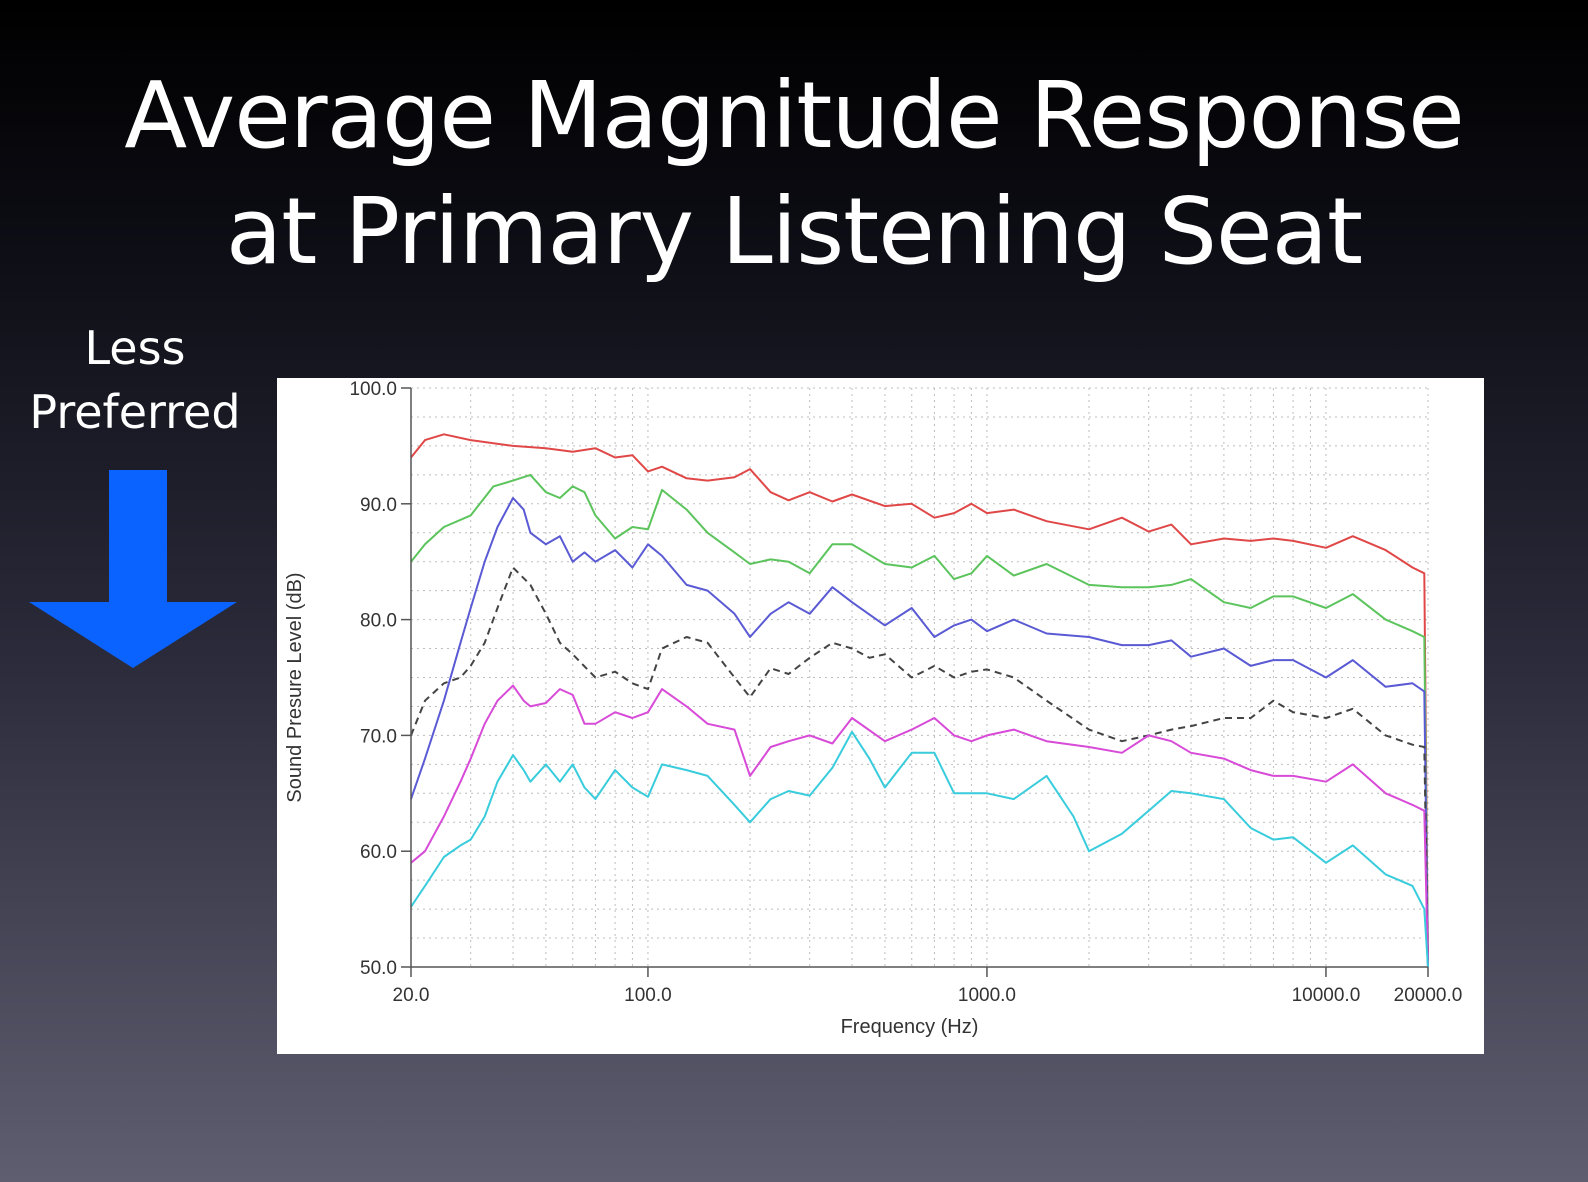 The height and width of the screenshot is (1182, 1588). Describe the element at coordinates (378, 852) in the screenshot. I see `y-tick-label: 60.0` at that location.